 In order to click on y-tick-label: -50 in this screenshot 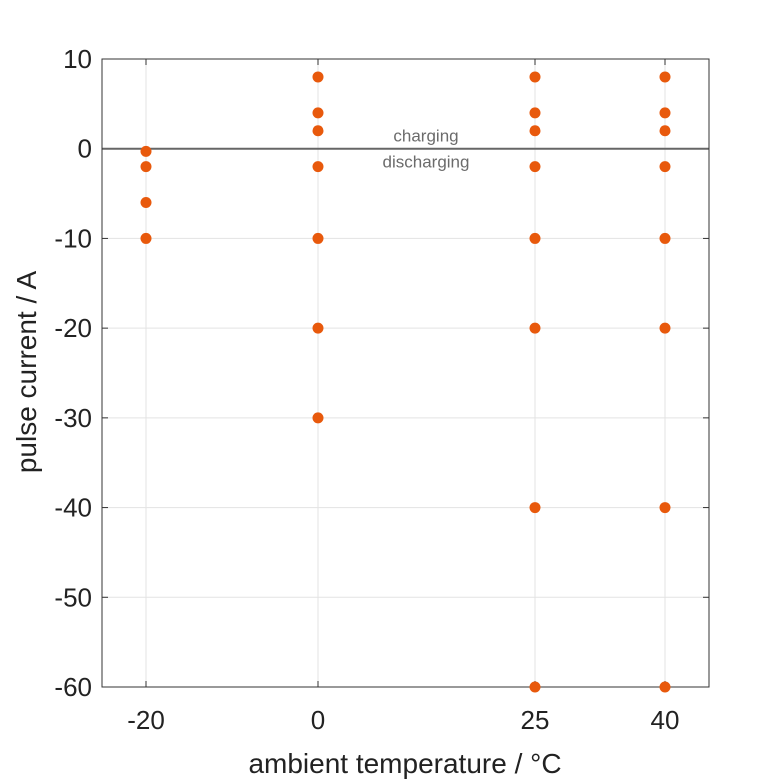, I will do `click(73, 597)`.